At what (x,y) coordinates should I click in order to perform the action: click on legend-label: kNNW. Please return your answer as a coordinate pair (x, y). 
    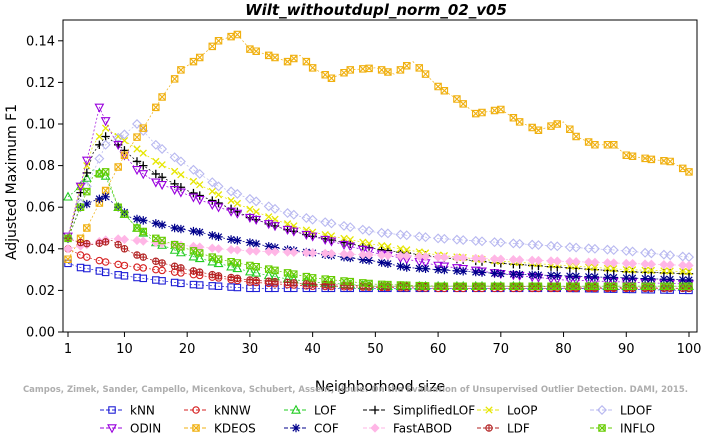
    Looking at the image, I should click on (232, 411).